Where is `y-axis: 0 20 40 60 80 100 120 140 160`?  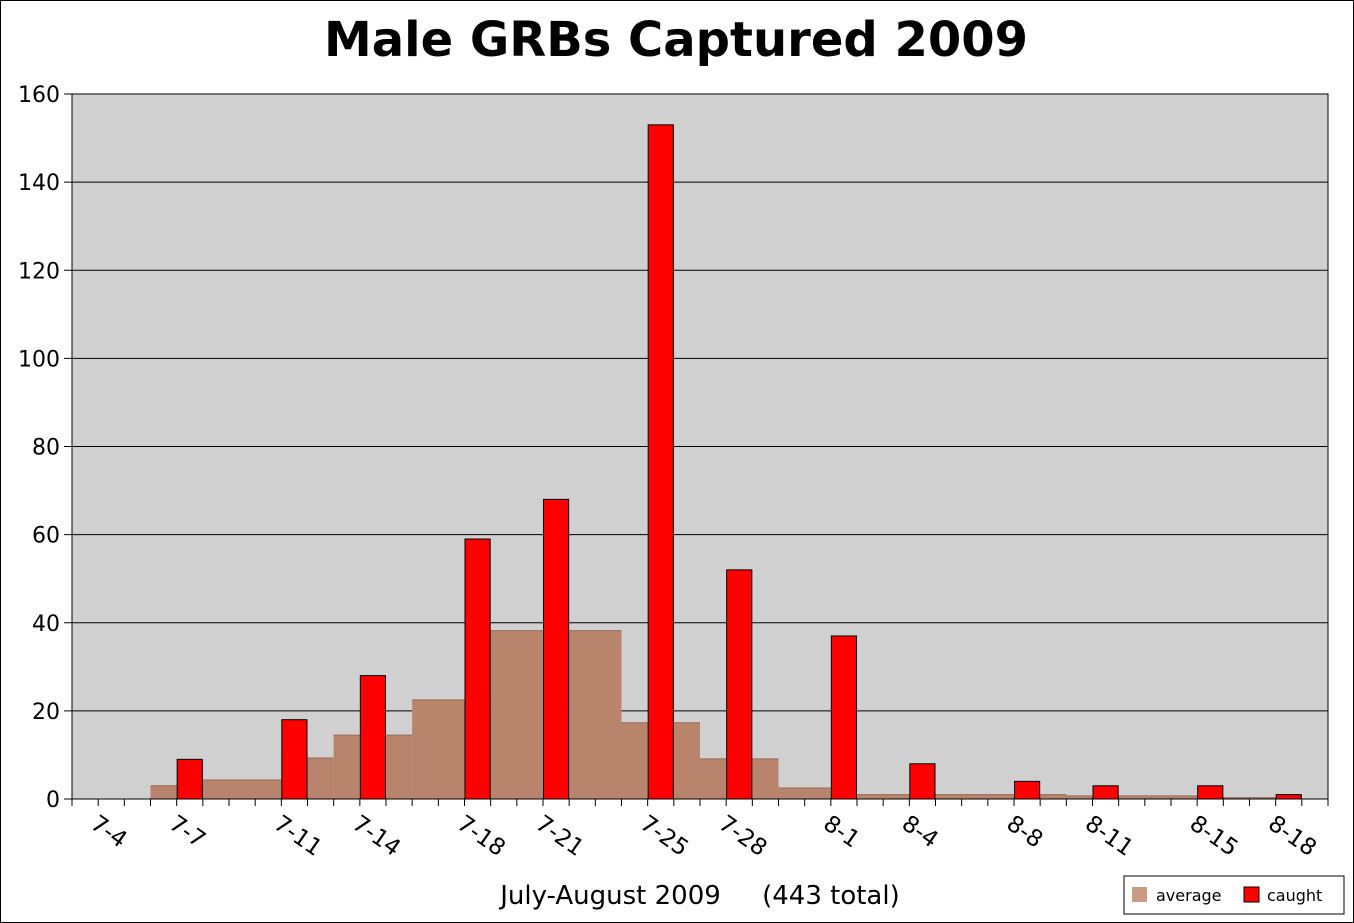
y-axis: 0 20 40 60 80 100 120 140 160 is located at coordinates (45, 448).